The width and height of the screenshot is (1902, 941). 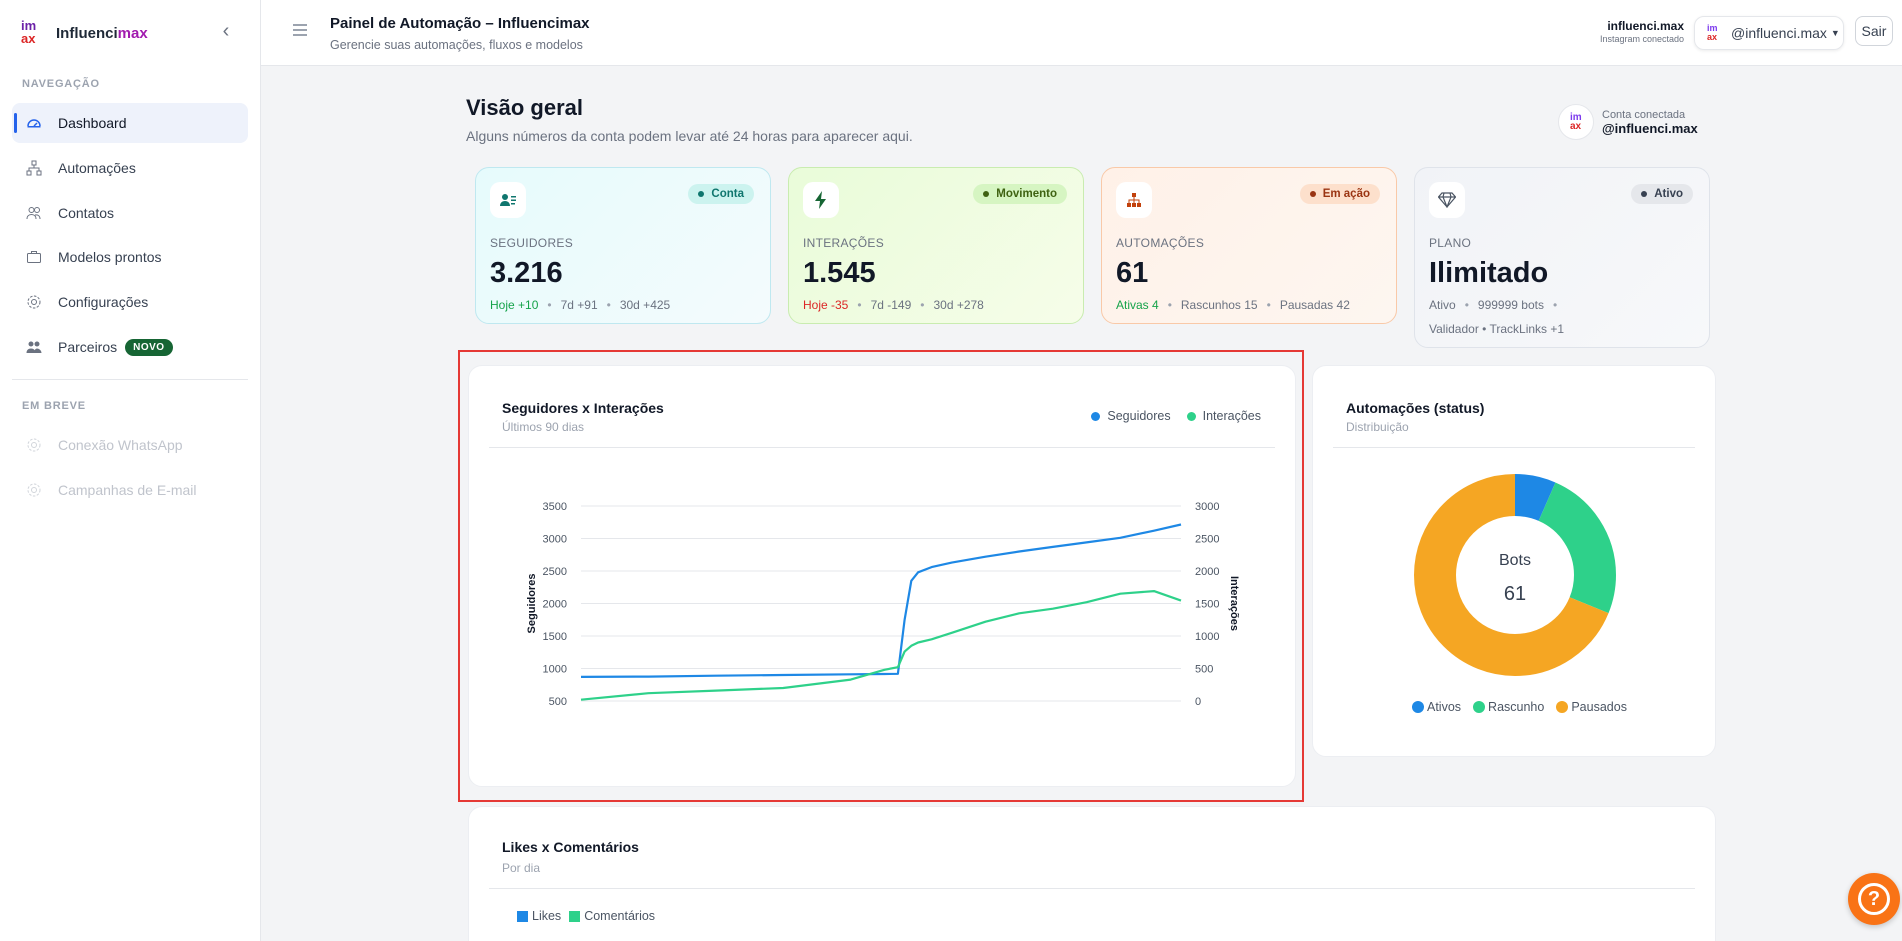 I want to click on avatar-text-top: im, so click(x=1576, y=117).